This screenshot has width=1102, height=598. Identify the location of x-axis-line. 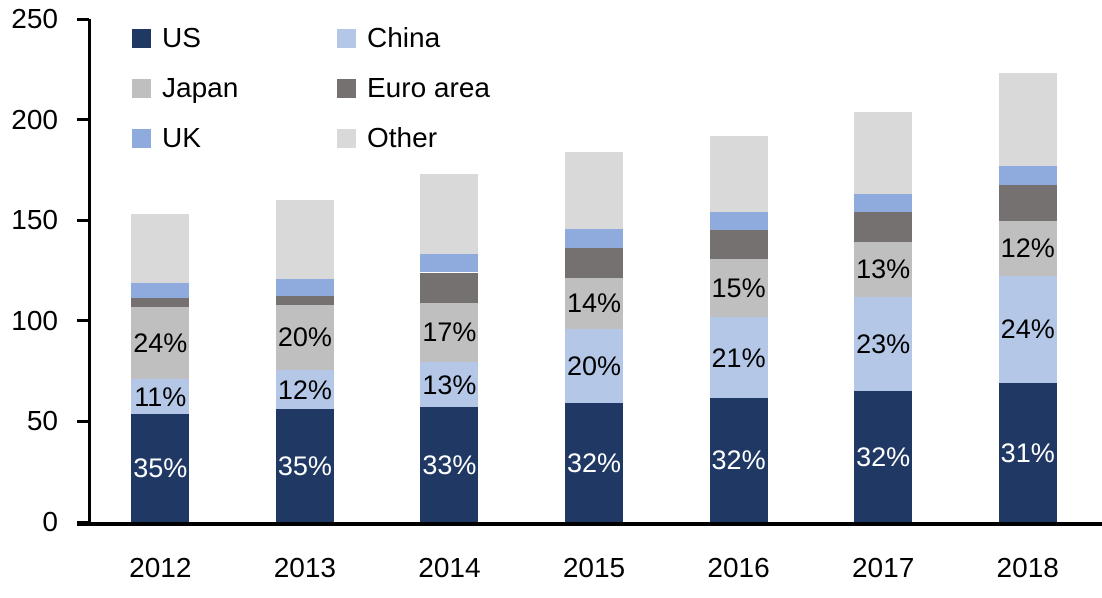
(589, 524).